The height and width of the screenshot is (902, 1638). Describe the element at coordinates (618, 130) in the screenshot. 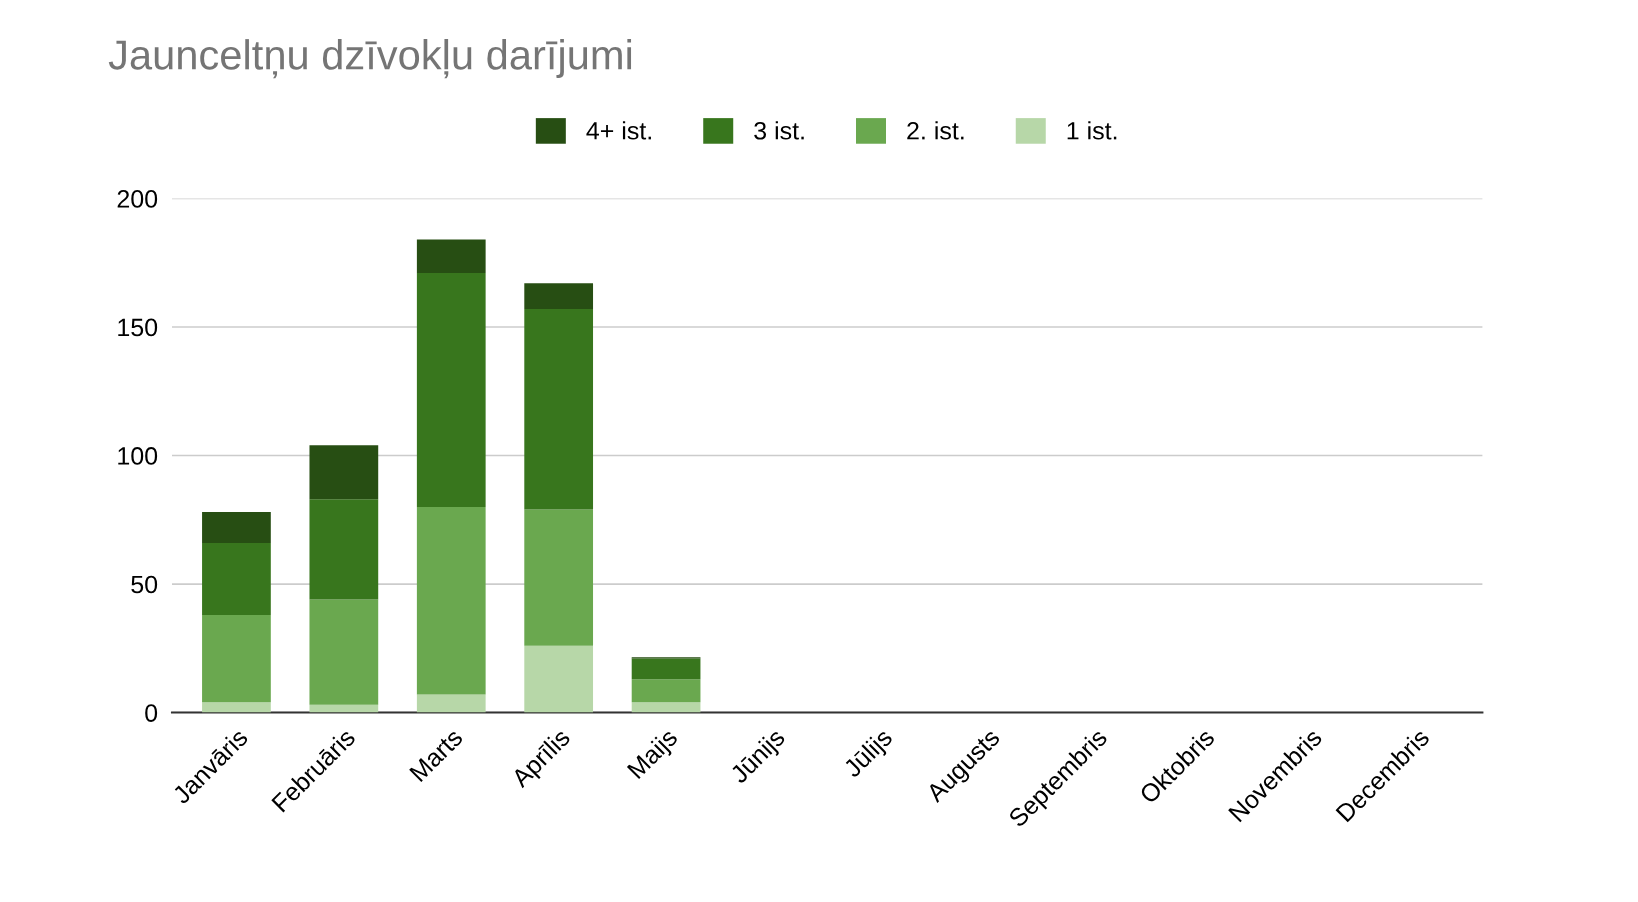

I see `legend-label: 4+ ist.` at that location.